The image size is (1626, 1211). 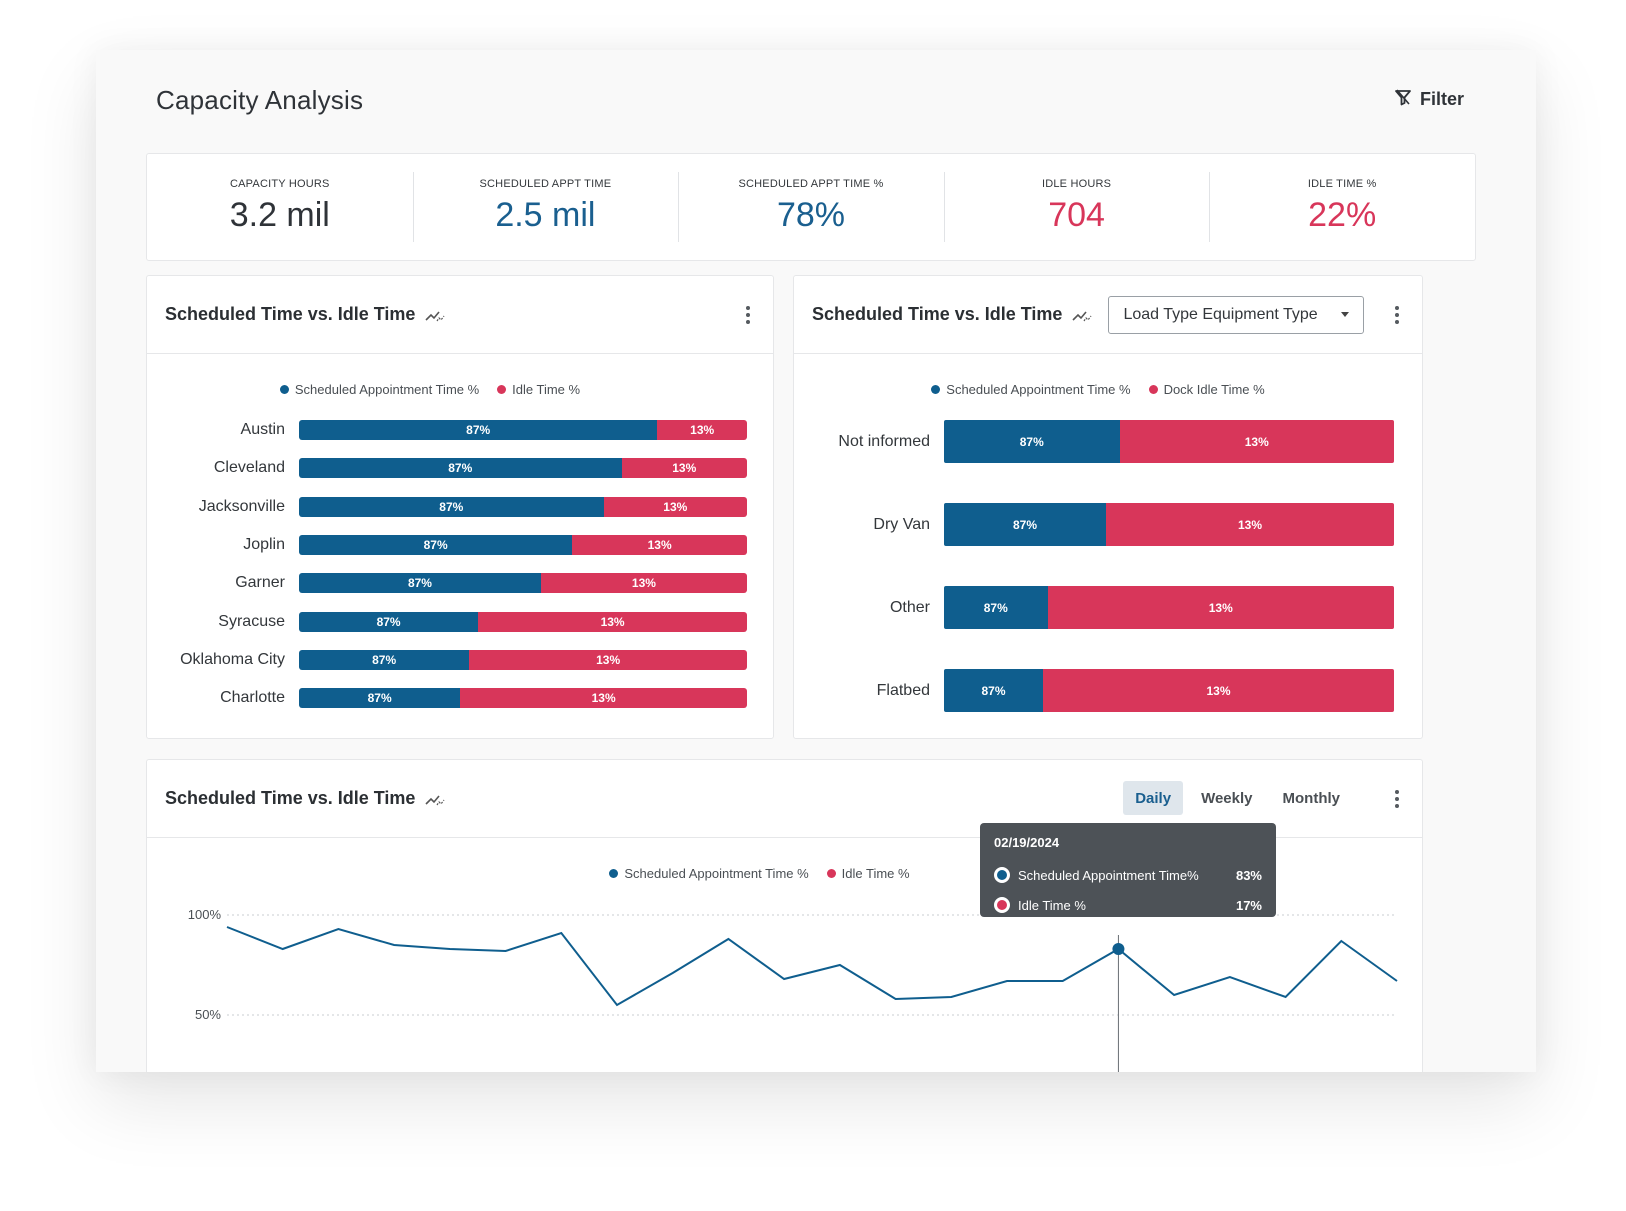 What do you see at coordinates (901, 524) in the screenshot?
I see `bar-category-label: Dry Van` at bounding box center [901, 524].